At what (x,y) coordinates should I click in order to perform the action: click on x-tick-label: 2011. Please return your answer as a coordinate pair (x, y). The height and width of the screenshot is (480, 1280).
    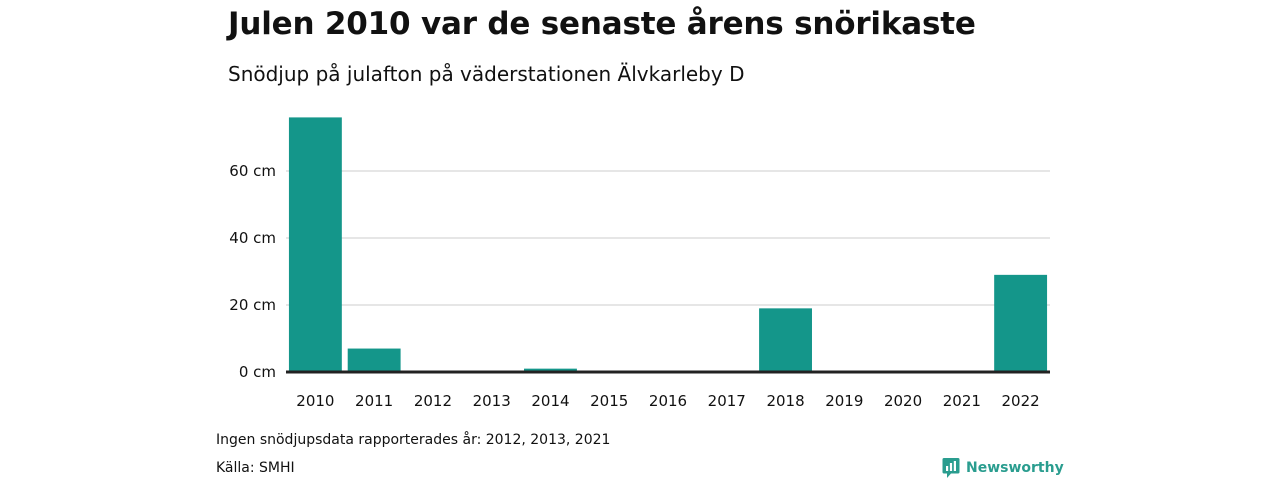
    Looking at the image, I should click on (374, 401).